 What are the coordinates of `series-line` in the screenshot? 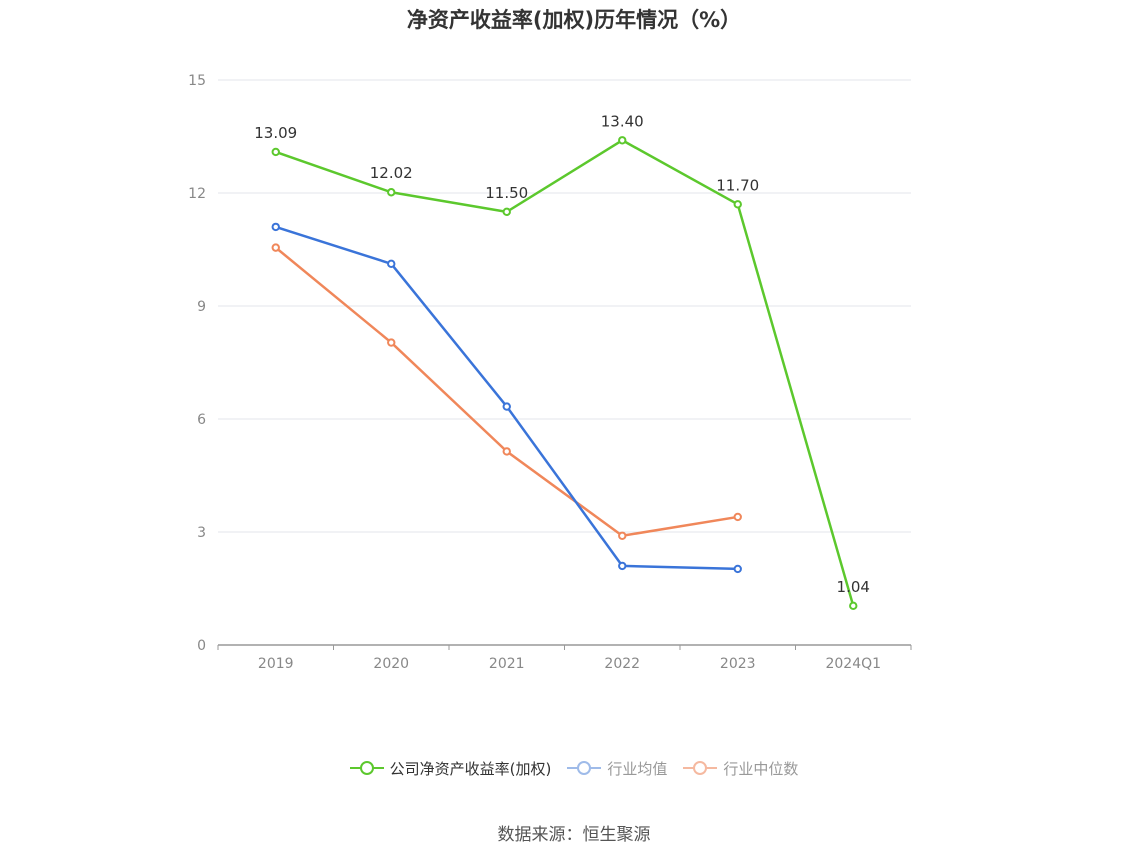 It's located at (506, 392).